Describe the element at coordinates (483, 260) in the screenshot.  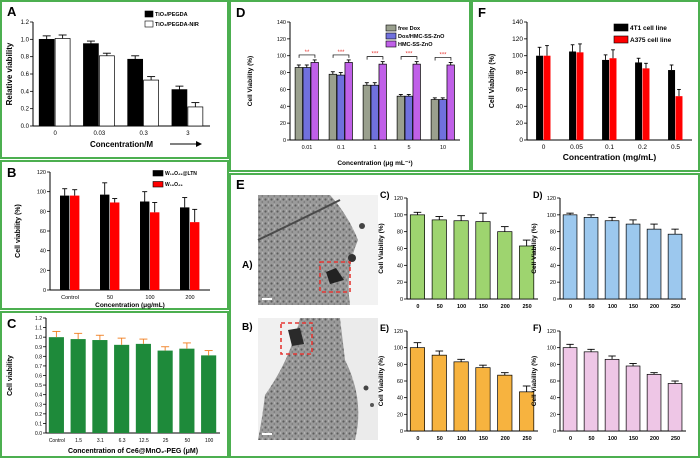
I see `bar-ec-s0-c3` at that location.